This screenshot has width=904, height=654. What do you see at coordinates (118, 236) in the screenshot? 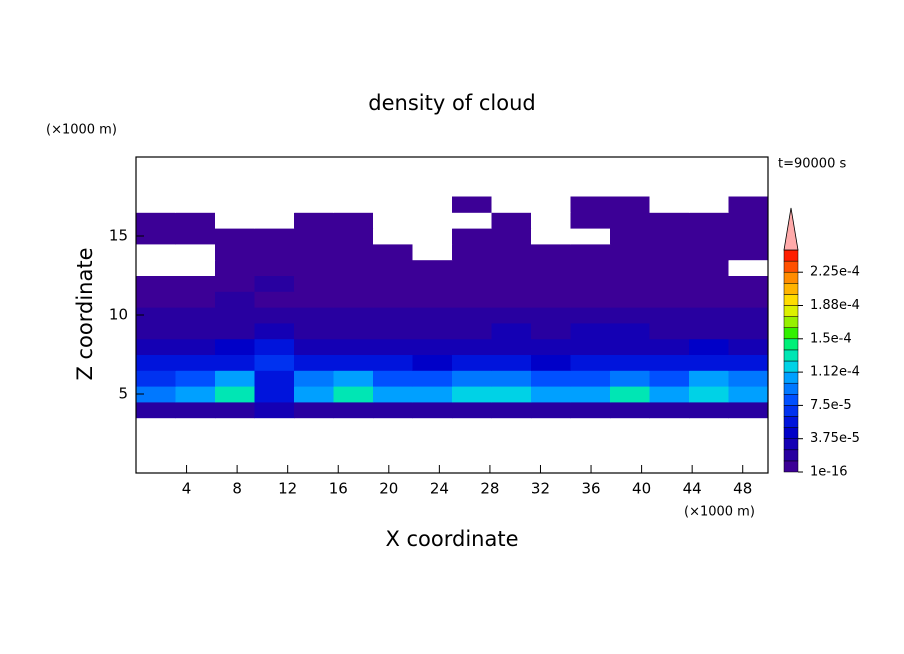
I see `y-tick-label: 15` at bounding box center [118, 236].